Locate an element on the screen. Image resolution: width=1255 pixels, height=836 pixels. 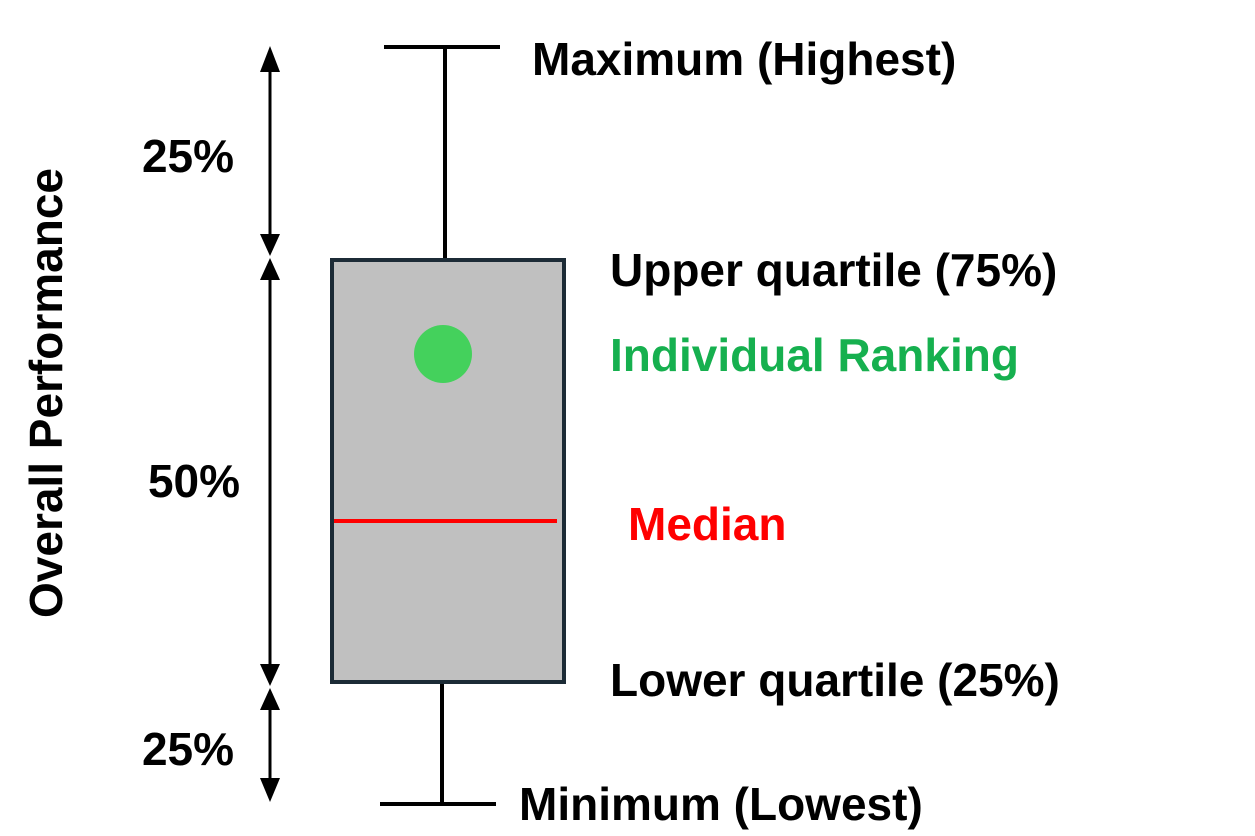
upper-quartile-label: Upper quartile (75%) is located at coordinates (833, 270).